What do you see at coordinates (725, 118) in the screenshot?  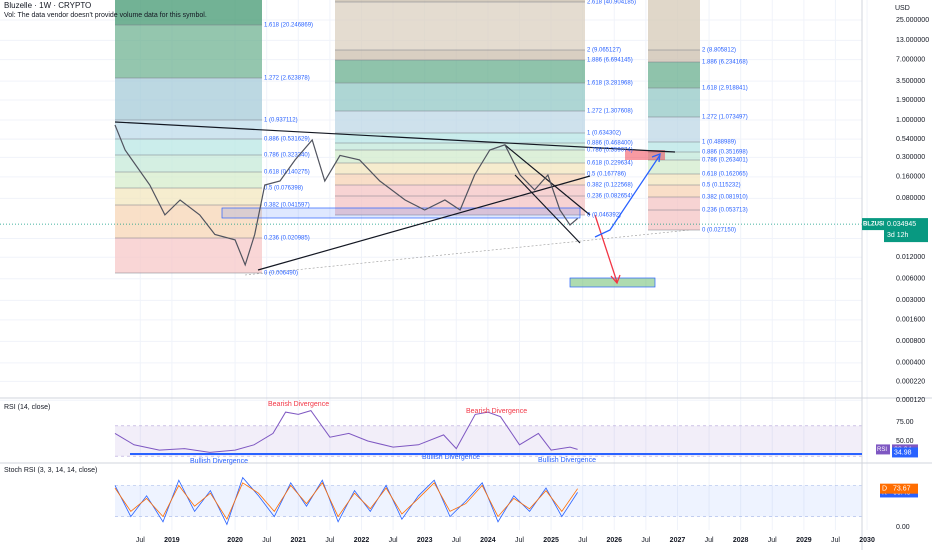 I see `fib-label: 1.272 (1.073497)` at bounding box center [725, 118].